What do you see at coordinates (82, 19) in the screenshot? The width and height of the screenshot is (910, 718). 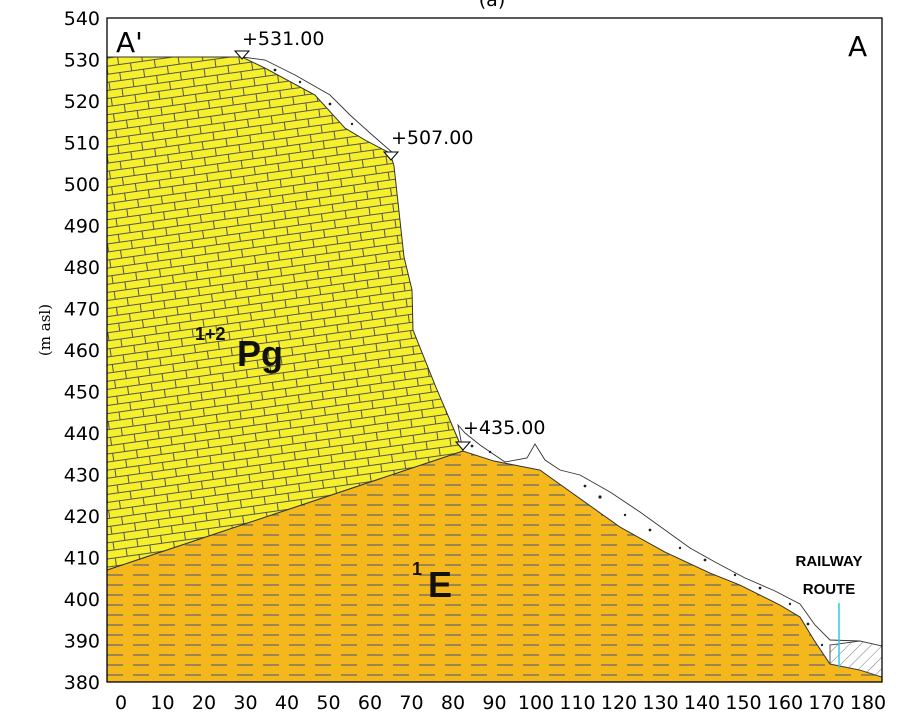 I see `y-tick-label: 540` at bounding box center [82, 19].